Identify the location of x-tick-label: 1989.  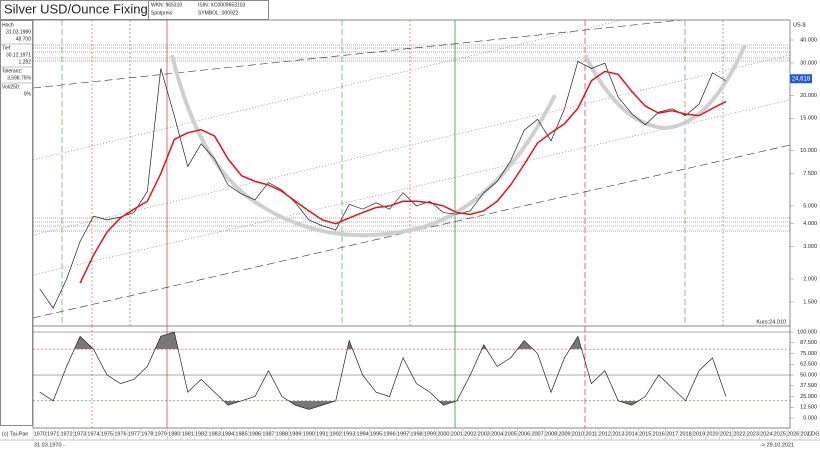
(295, 434).